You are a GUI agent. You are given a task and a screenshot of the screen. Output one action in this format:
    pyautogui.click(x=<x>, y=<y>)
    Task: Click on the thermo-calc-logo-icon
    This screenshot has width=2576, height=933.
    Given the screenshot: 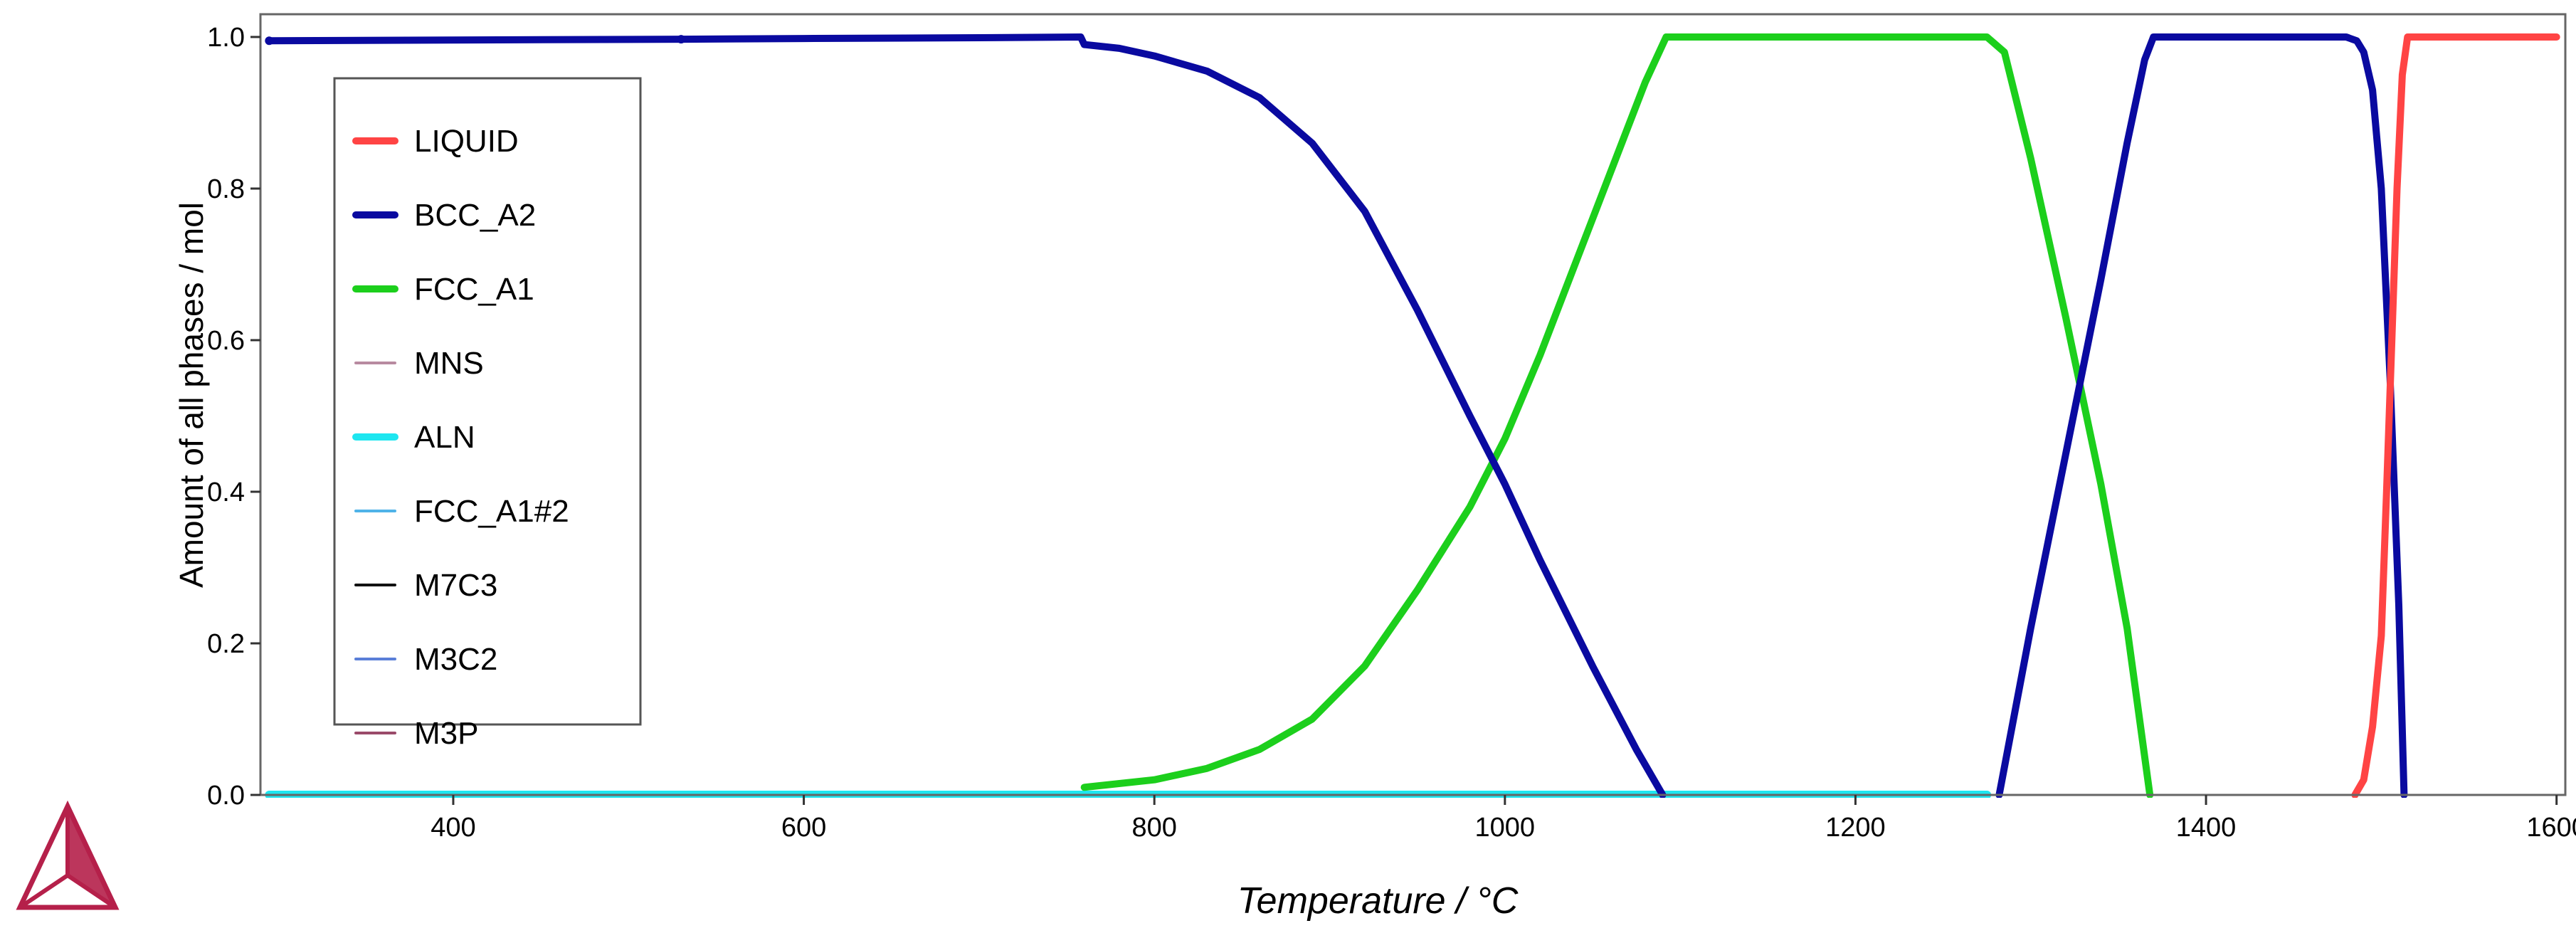 What is the action you would take?
    pyautogui.click(x=68, y=855)
    